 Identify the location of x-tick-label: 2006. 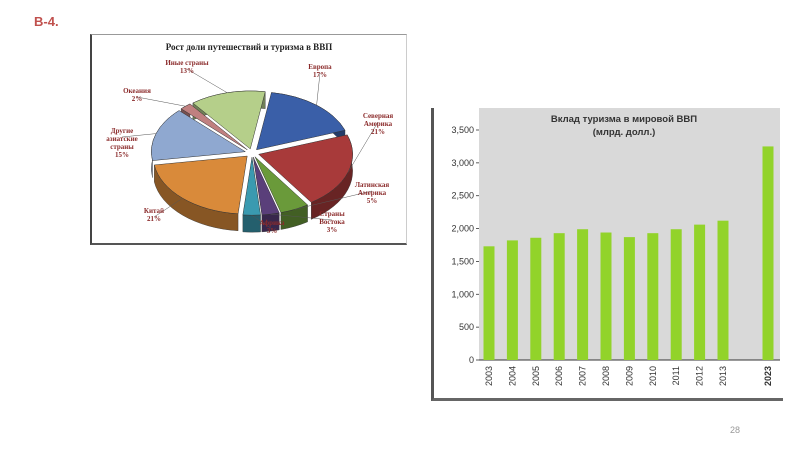
(559, 376).